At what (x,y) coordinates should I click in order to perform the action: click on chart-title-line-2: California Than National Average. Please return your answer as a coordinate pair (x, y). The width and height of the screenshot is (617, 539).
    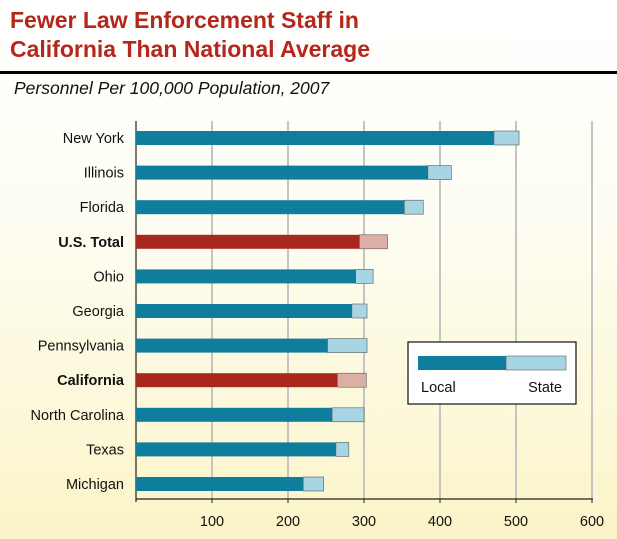
    Looking at the image, I should click on (190, 49).